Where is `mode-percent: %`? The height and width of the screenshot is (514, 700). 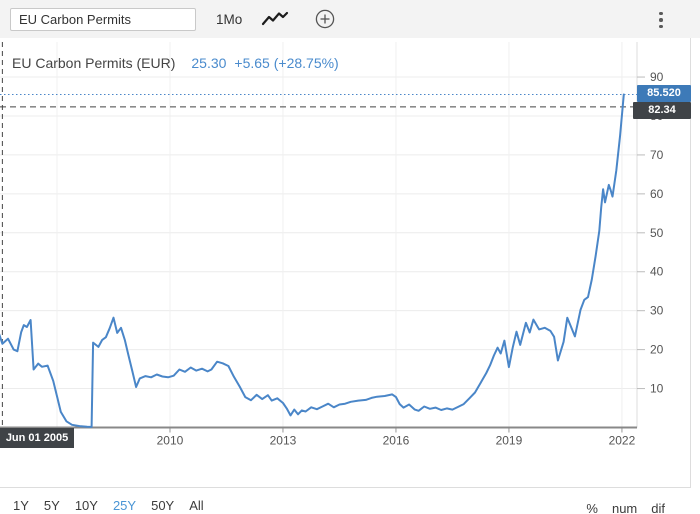
mode-percent: % is located at coordinates (592, 507).